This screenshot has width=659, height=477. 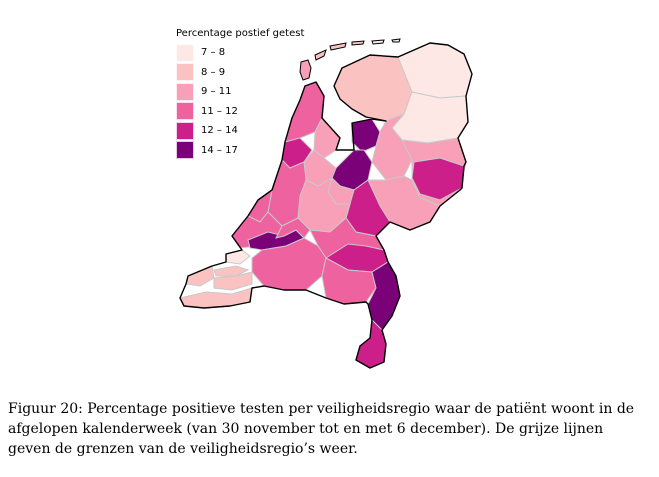 What do you see at coordinates (320, 55) in the screenshot?
I see `region-vlieland` at bounding box center [320, 55].